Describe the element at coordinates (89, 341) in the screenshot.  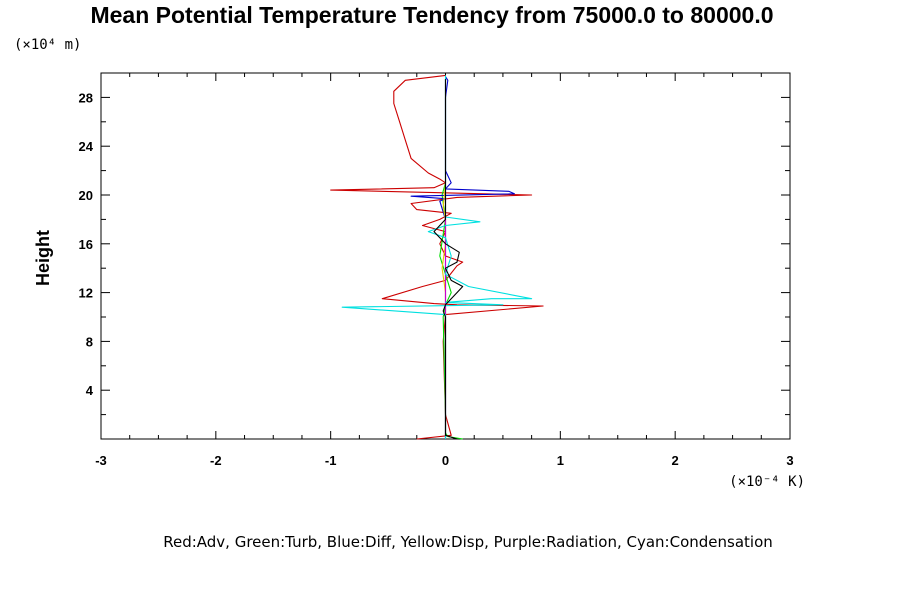
I see `y-tick-label: 8` at that location.